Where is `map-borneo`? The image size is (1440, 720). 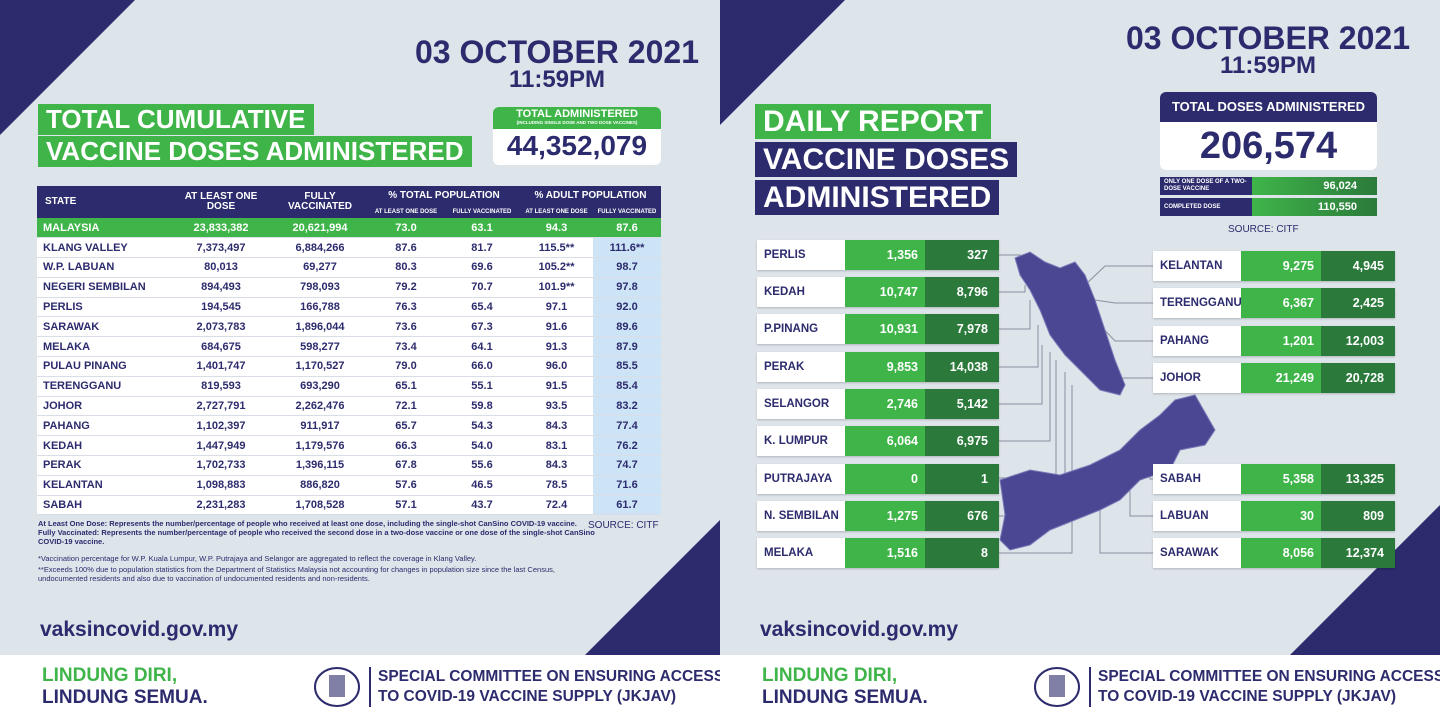
map-borneo is located at coordinates (1107, 472).